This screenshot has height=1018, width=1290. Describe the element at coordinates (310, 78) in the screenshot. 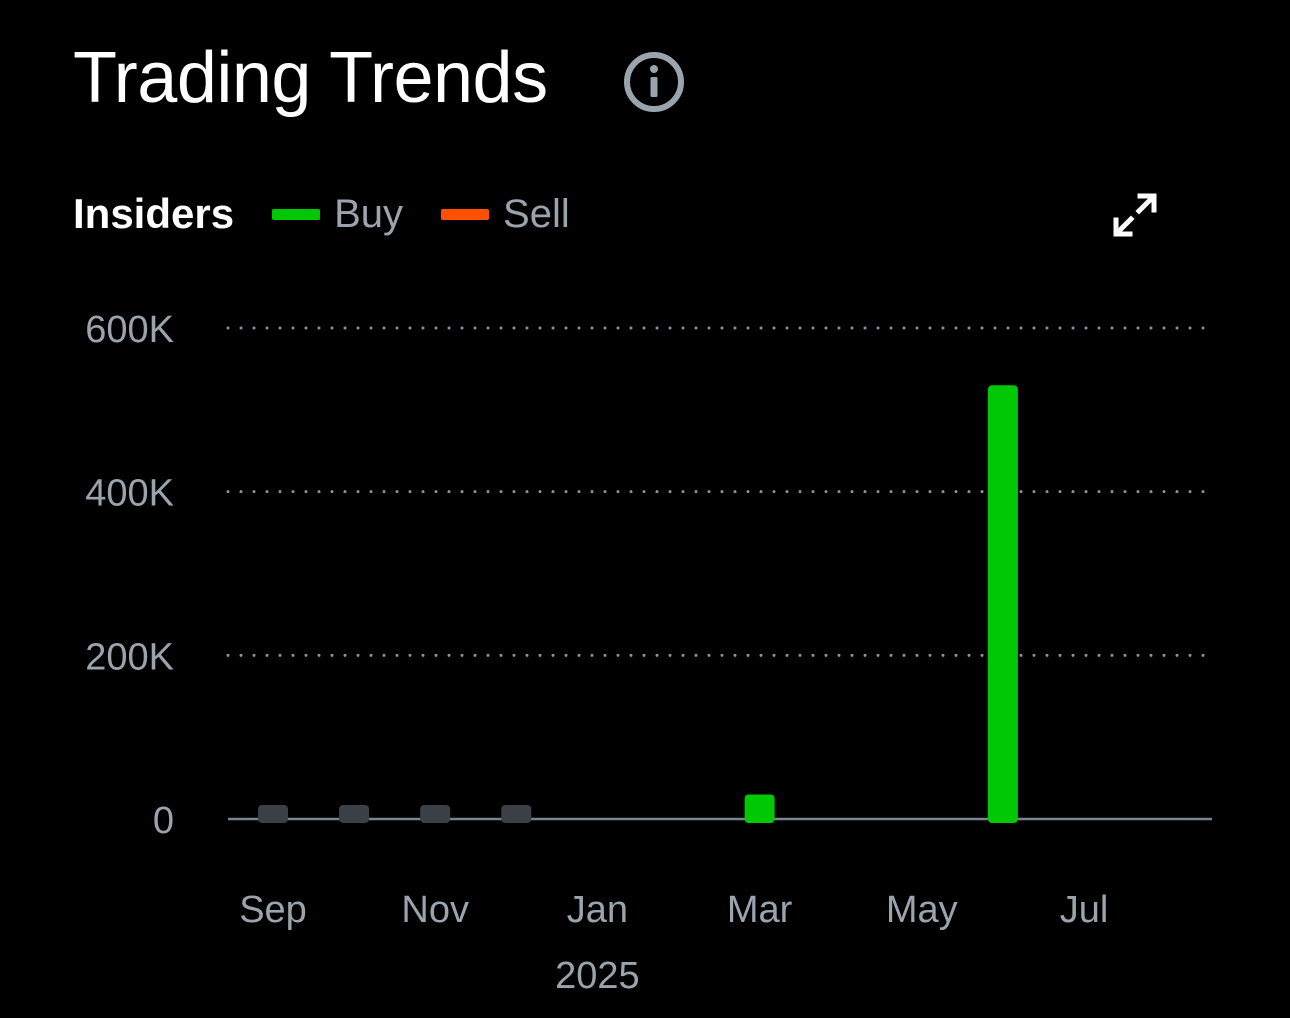

I see `page-title: Trading Trends` at that location.